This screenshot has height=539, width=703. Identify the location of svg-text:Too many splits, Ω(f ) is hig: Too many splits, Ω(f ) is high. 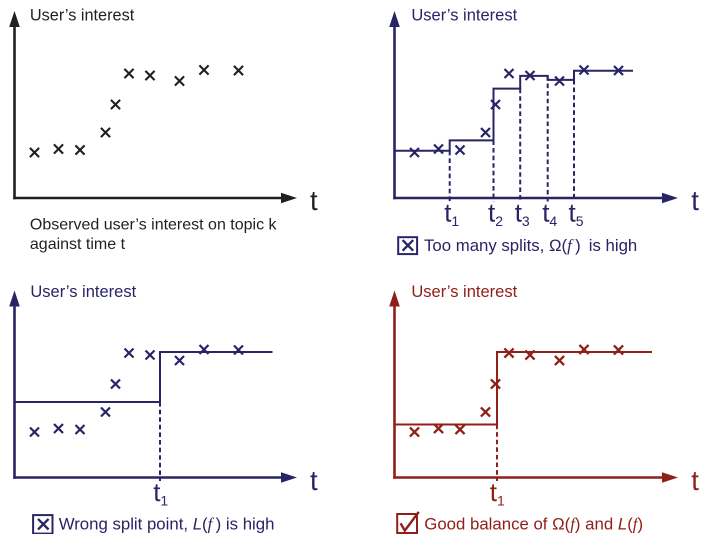
(530, 245).